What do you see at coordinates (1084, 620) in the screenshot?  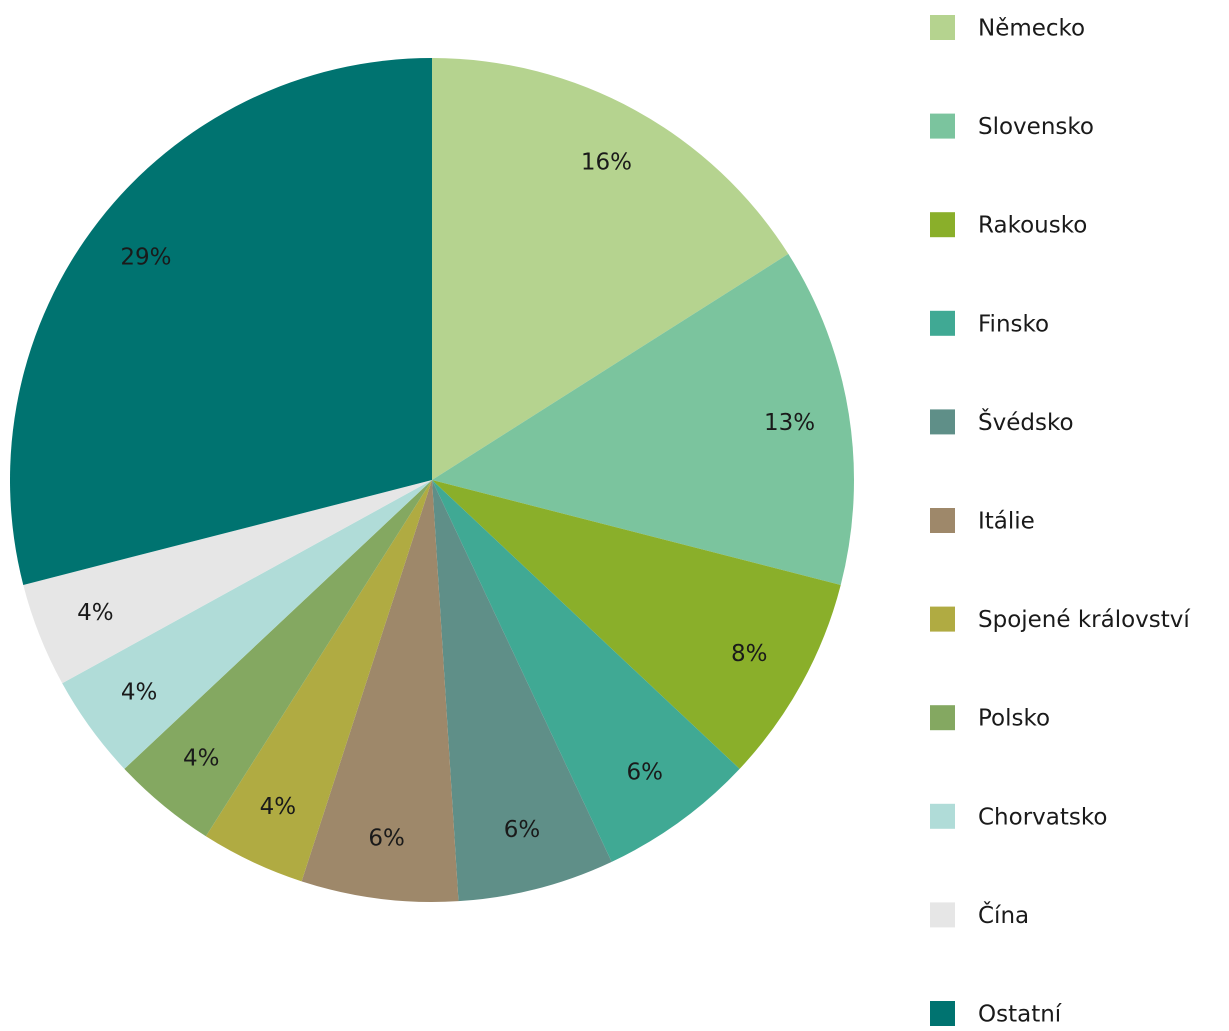 I see `legend-label: Spojené království` at bounding box center [1084, 620].